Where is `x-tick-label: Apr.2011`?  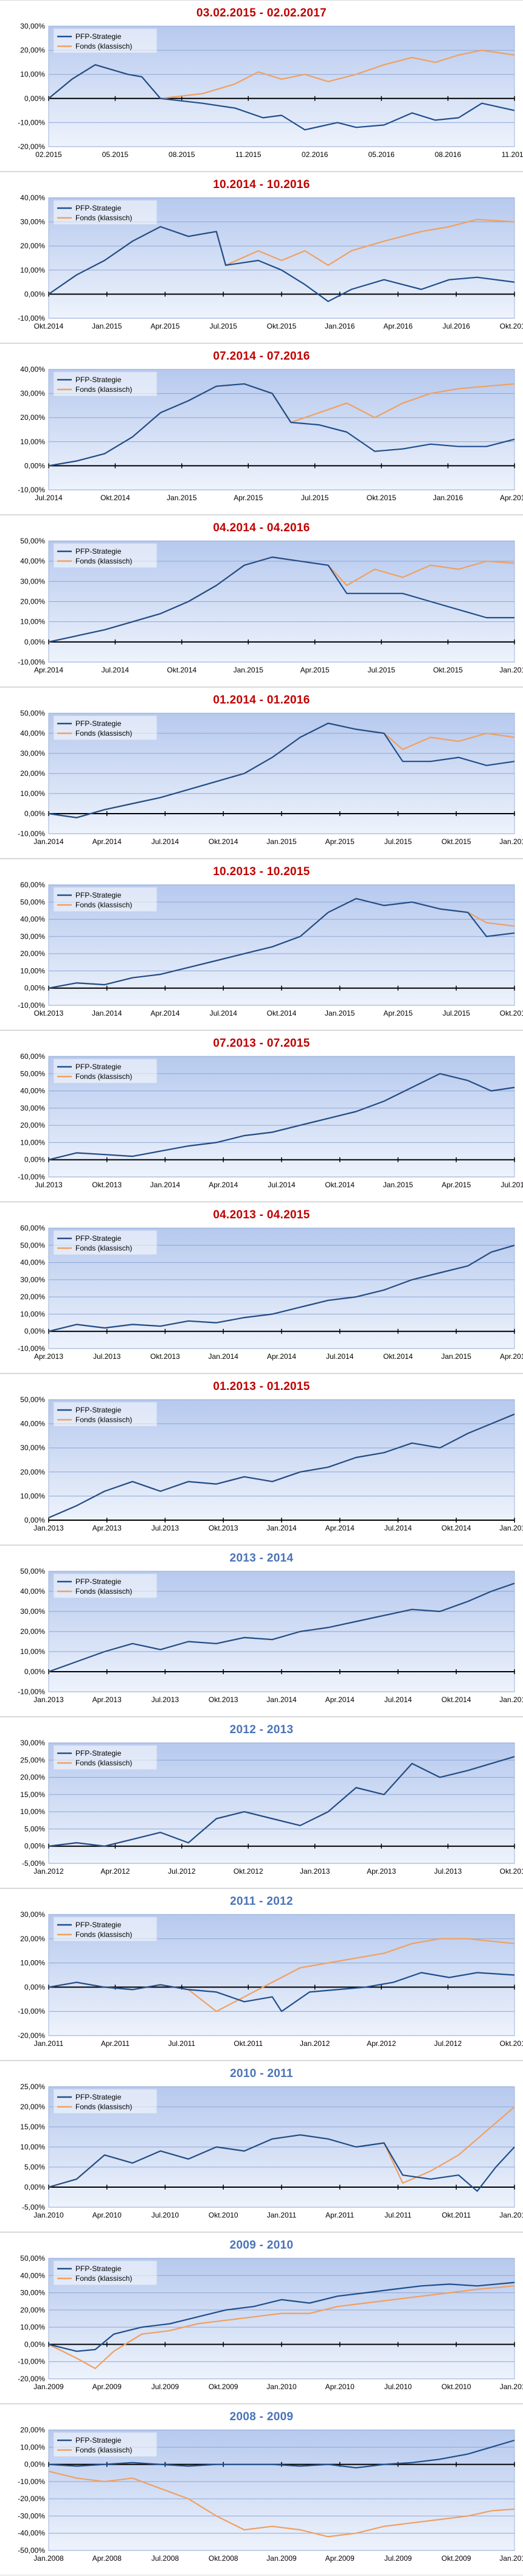 x-tick-label: Apr.2011 is located at coordinates (116, 2043).